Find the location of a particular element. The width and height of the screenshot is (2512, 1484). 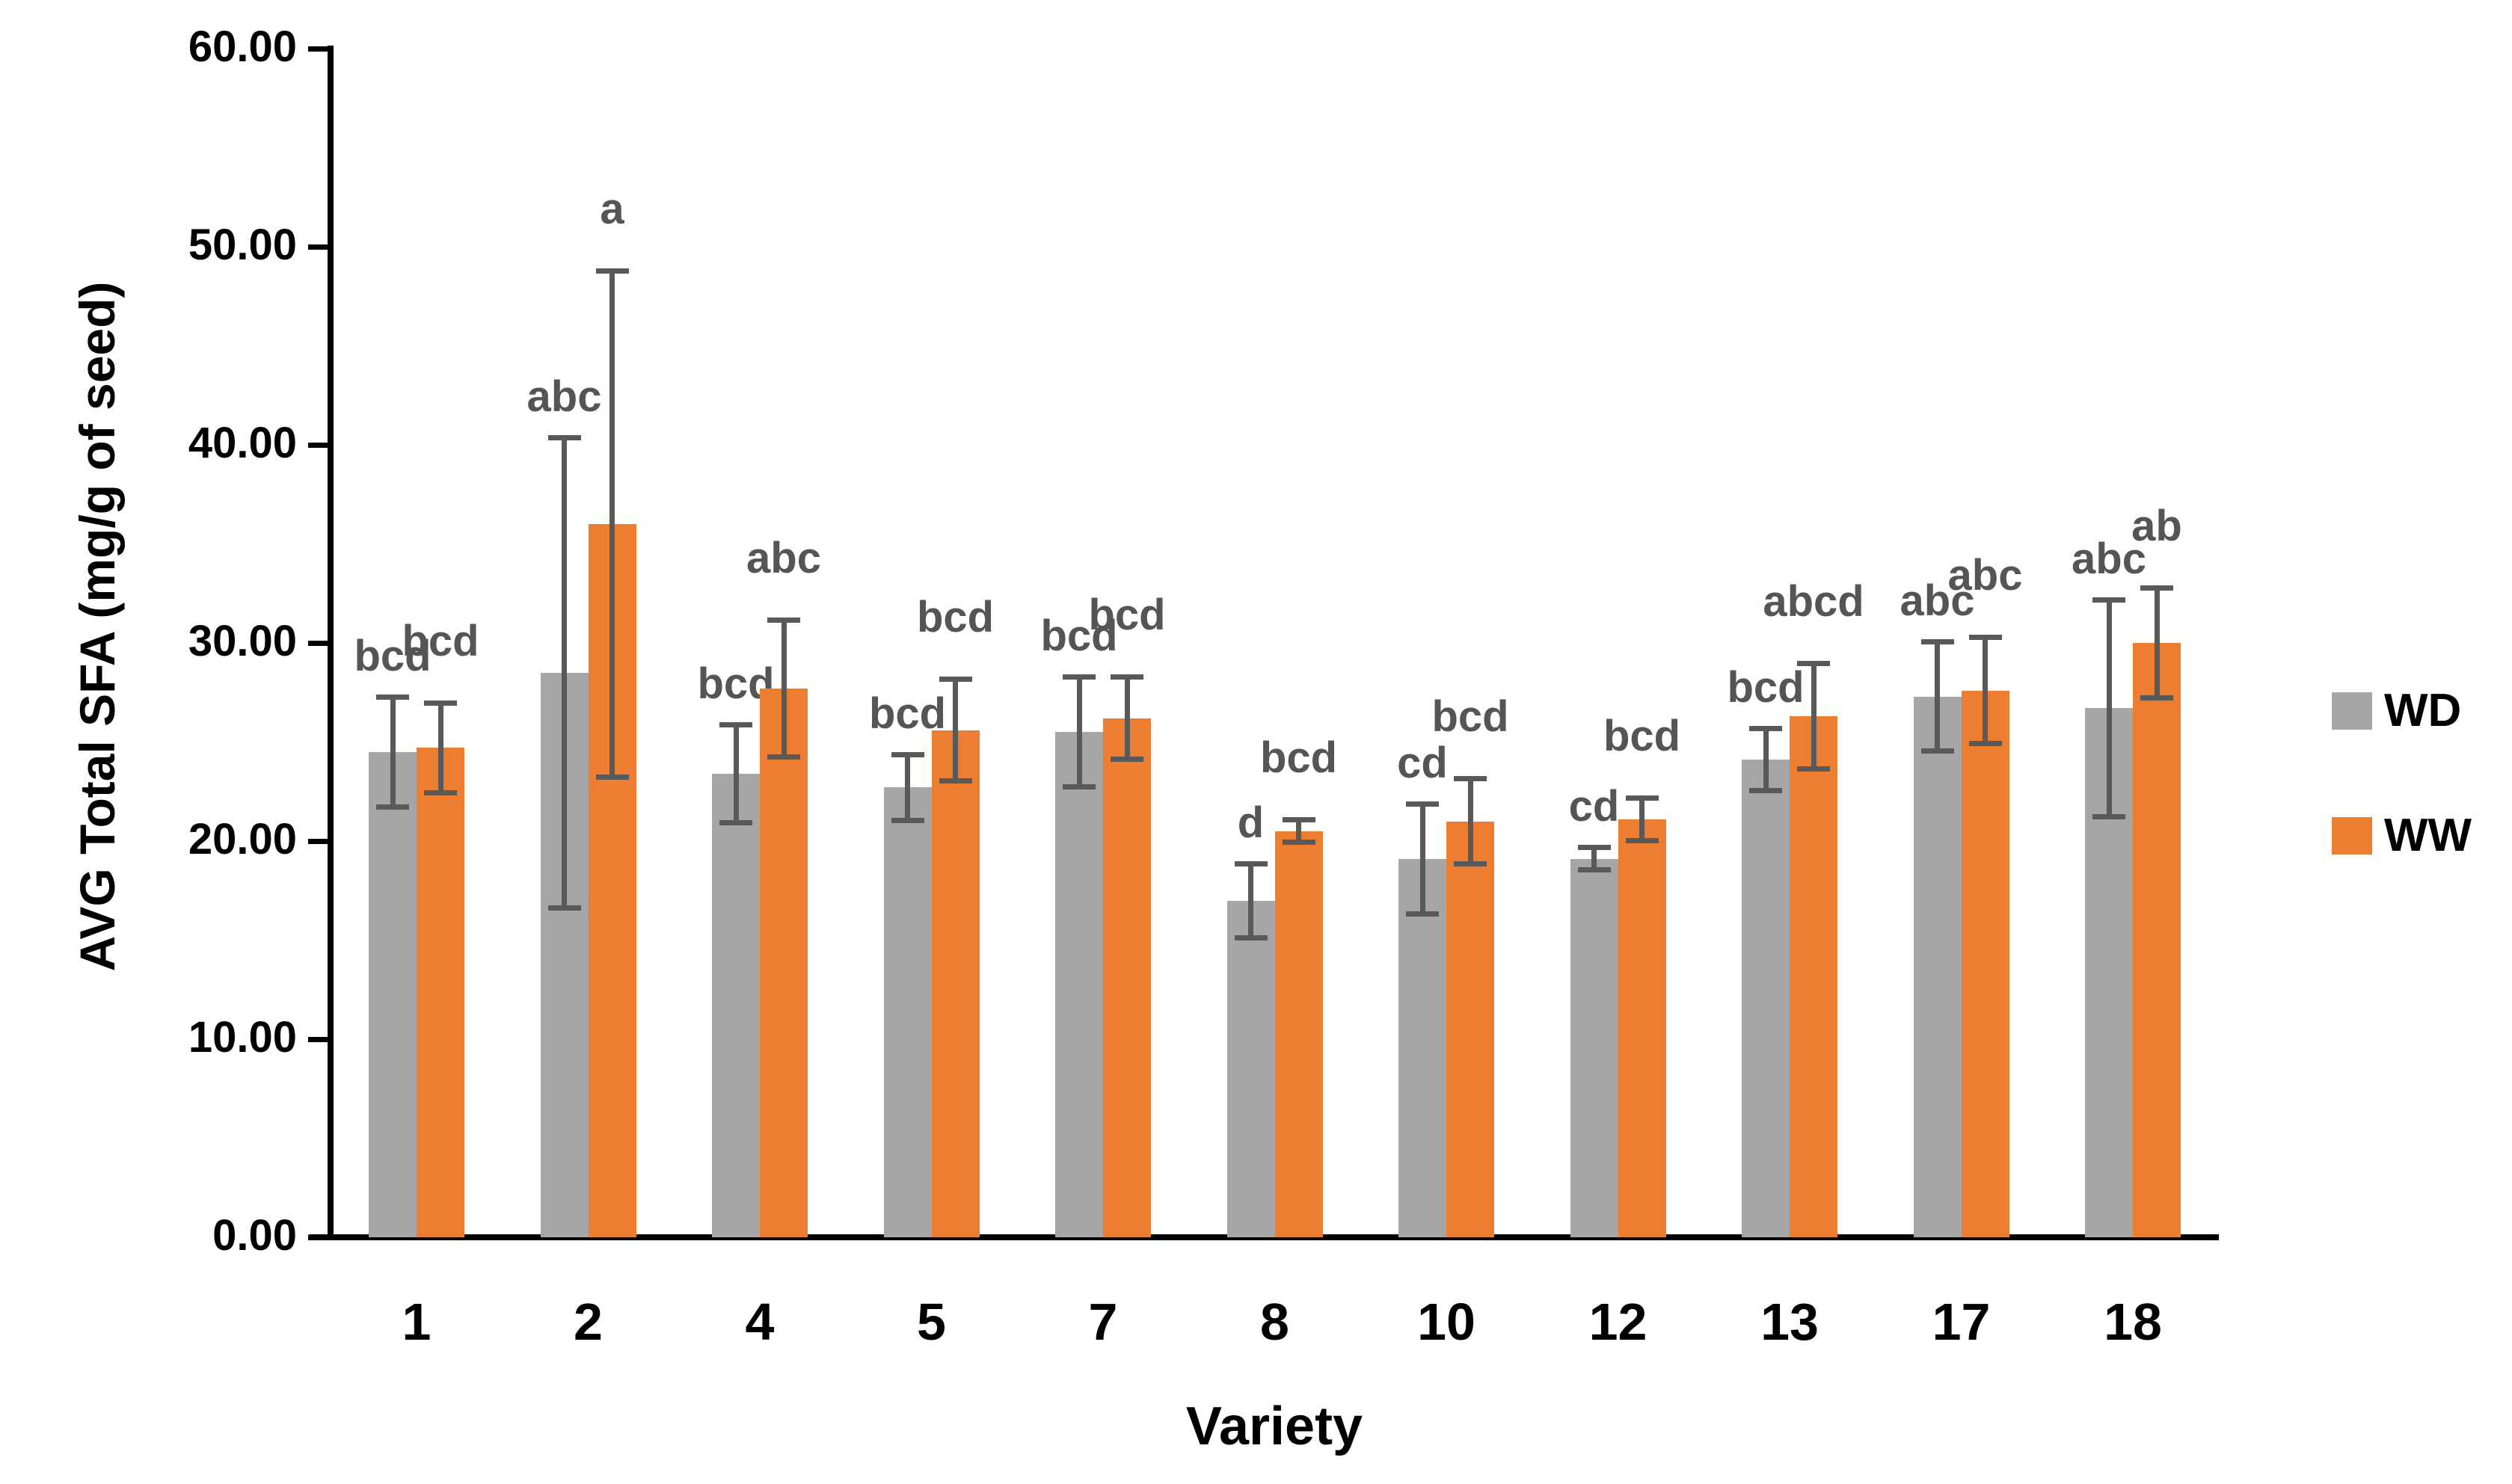

x-tick-label: 17 is located at coordinates (1961, 1322).